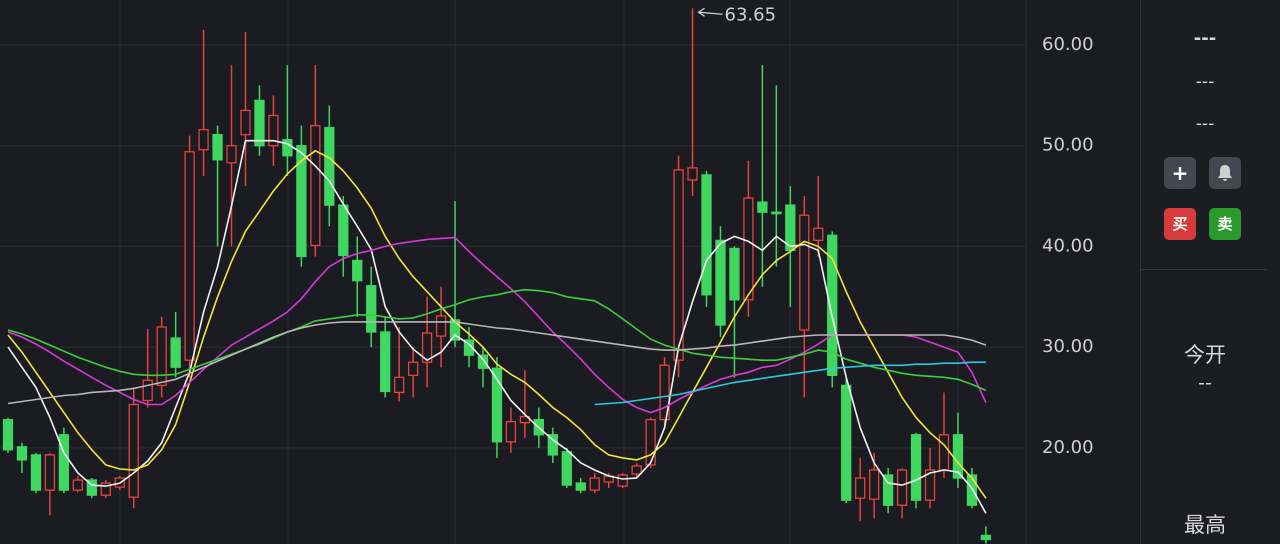 This screenshot has width=1280, height=544. Describe the element at coordinates (1068, 44) in the screenshot. I see `y-tick-label: 60.00` at that location.